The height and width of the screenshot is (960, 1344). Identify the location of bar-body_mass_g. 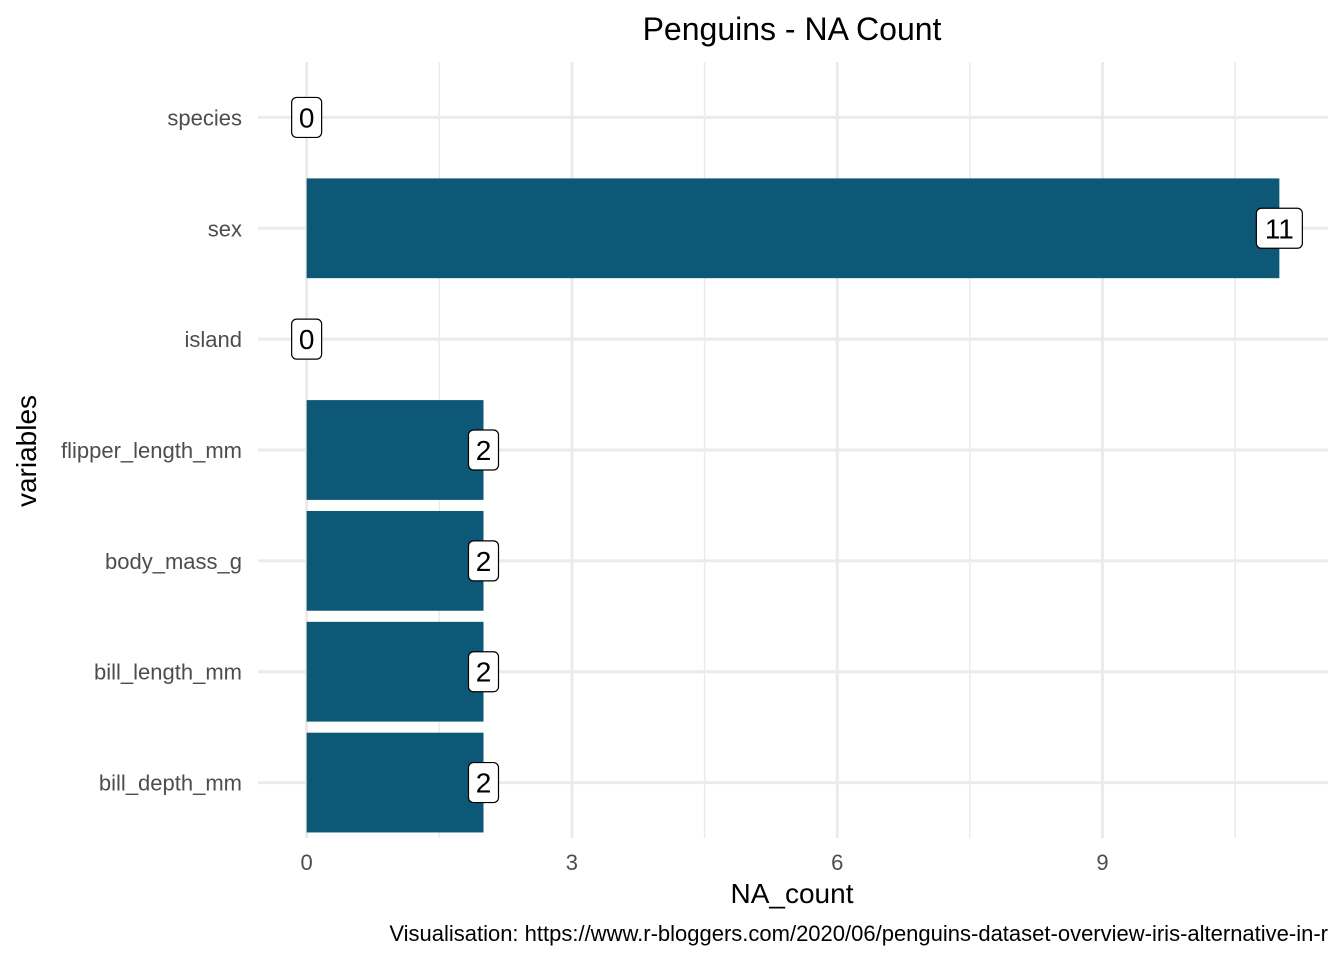
(395, 560).